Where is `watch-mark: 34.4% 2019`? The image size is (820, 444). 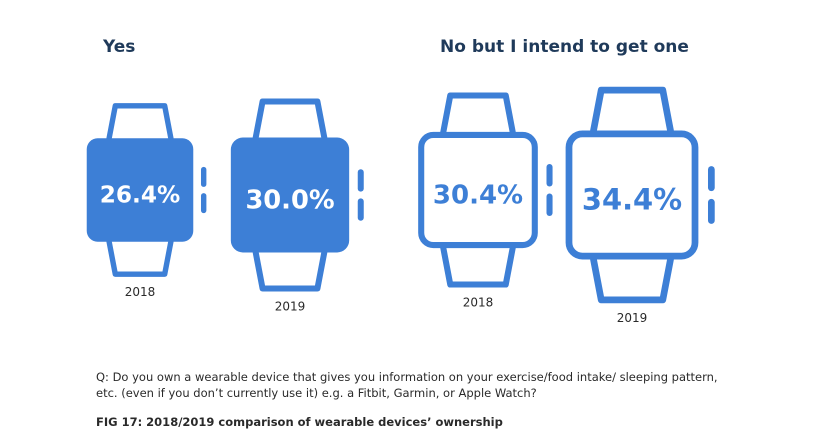
watch-mark: 34.4% 2019 is located at coordinates (640, 205).